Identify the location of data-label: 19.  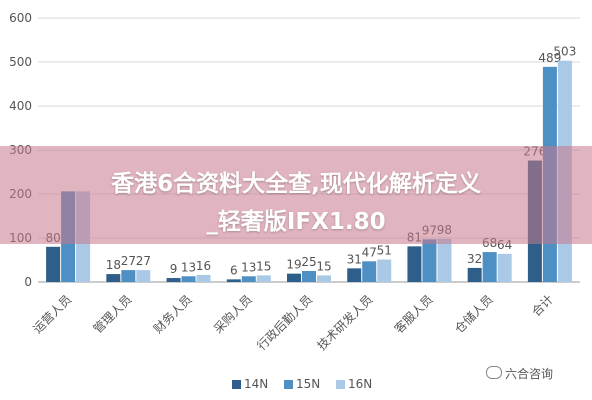
(293, 265).